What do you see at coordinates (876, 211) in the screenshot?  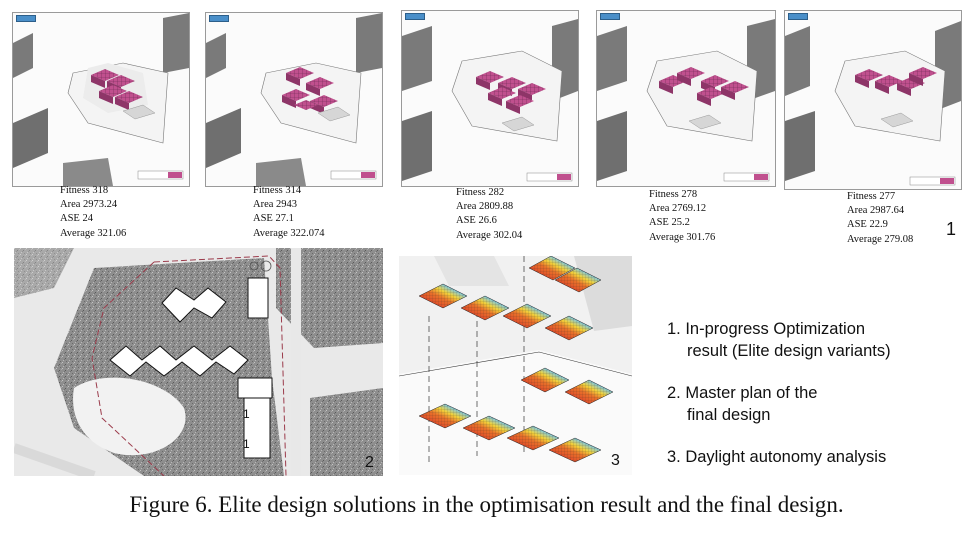 I see `area-value: Area 2987.64` at bounding box center [876, 211].